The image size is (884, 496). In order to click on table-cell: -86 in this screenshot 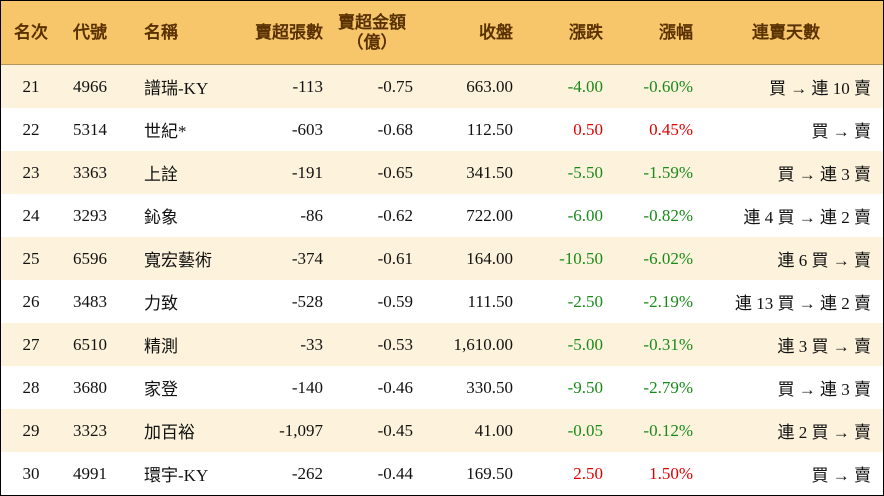, I will do `click(311, 215)`.